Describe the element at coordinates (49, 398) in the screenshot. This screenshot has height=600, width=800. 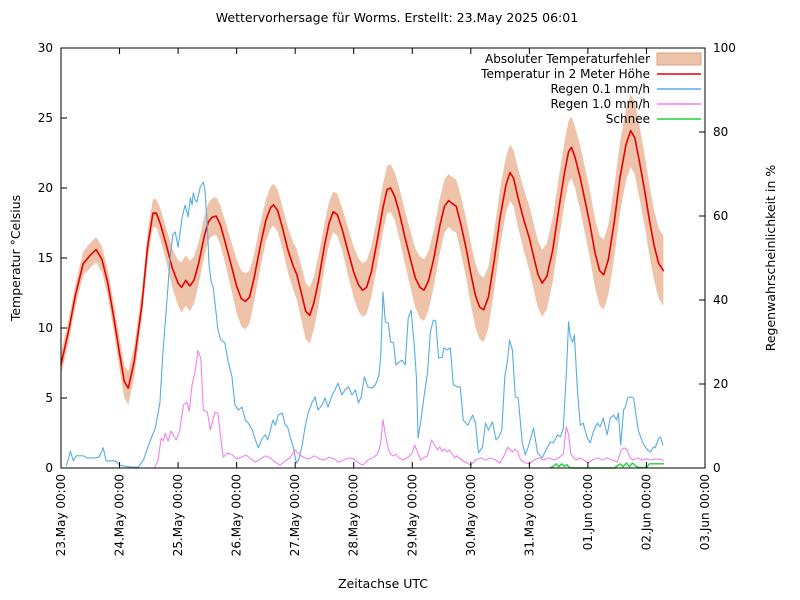
I see `y-left-tick-label: 5` at that location.